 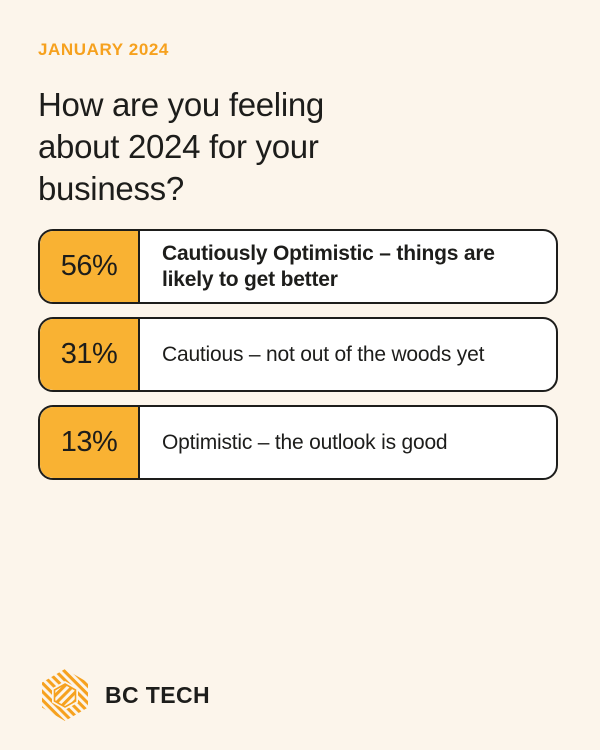 I want to click on percent-badge: 13%, so click(x=90, y=442).